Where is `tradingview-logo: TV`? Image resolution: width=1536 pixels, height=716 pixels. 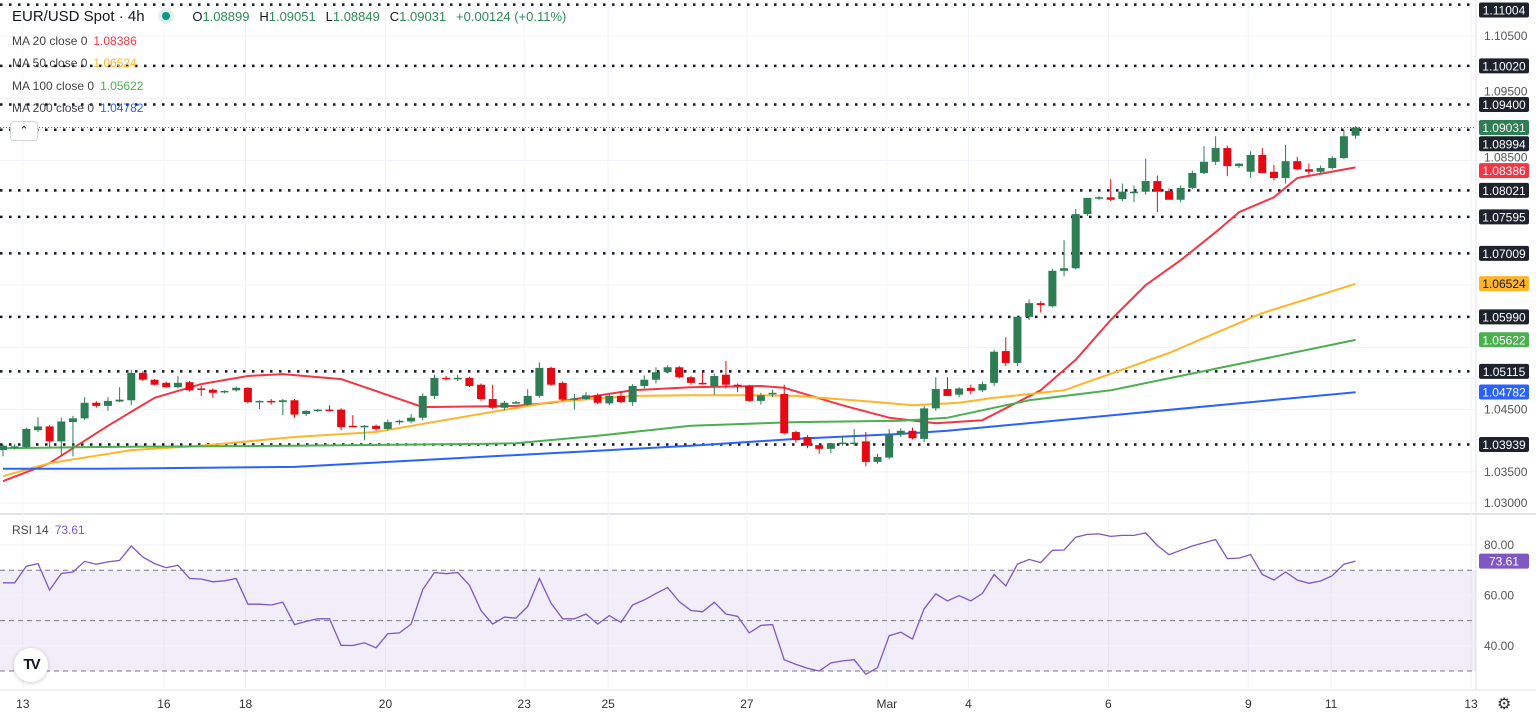
tradingview-logo: TV is located at coordinates (31, 665).